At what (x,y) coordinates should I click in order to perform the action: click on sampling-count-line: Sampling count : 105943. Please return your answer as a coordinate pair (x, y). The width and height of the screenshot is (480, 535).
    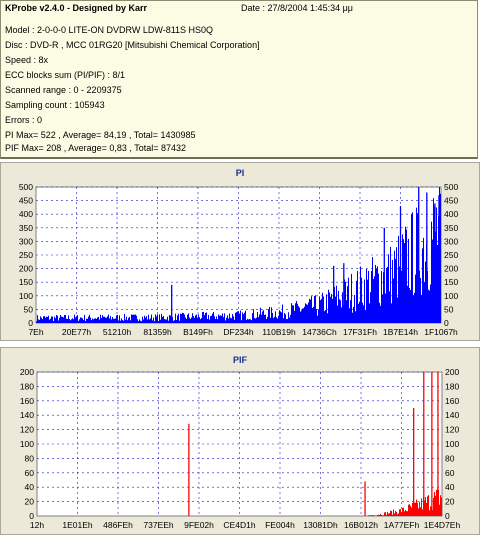
    Looking at the image, I should click on (55, 105).